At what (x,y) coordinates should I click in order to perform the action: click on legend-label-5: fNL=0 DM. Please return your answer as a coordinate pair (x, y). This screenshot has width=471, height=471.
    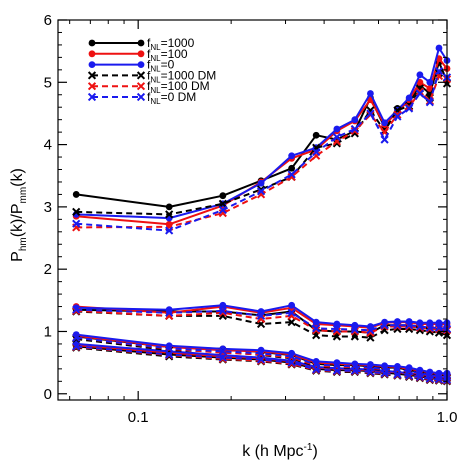
    Looking at the image, I should click on (171, 98).